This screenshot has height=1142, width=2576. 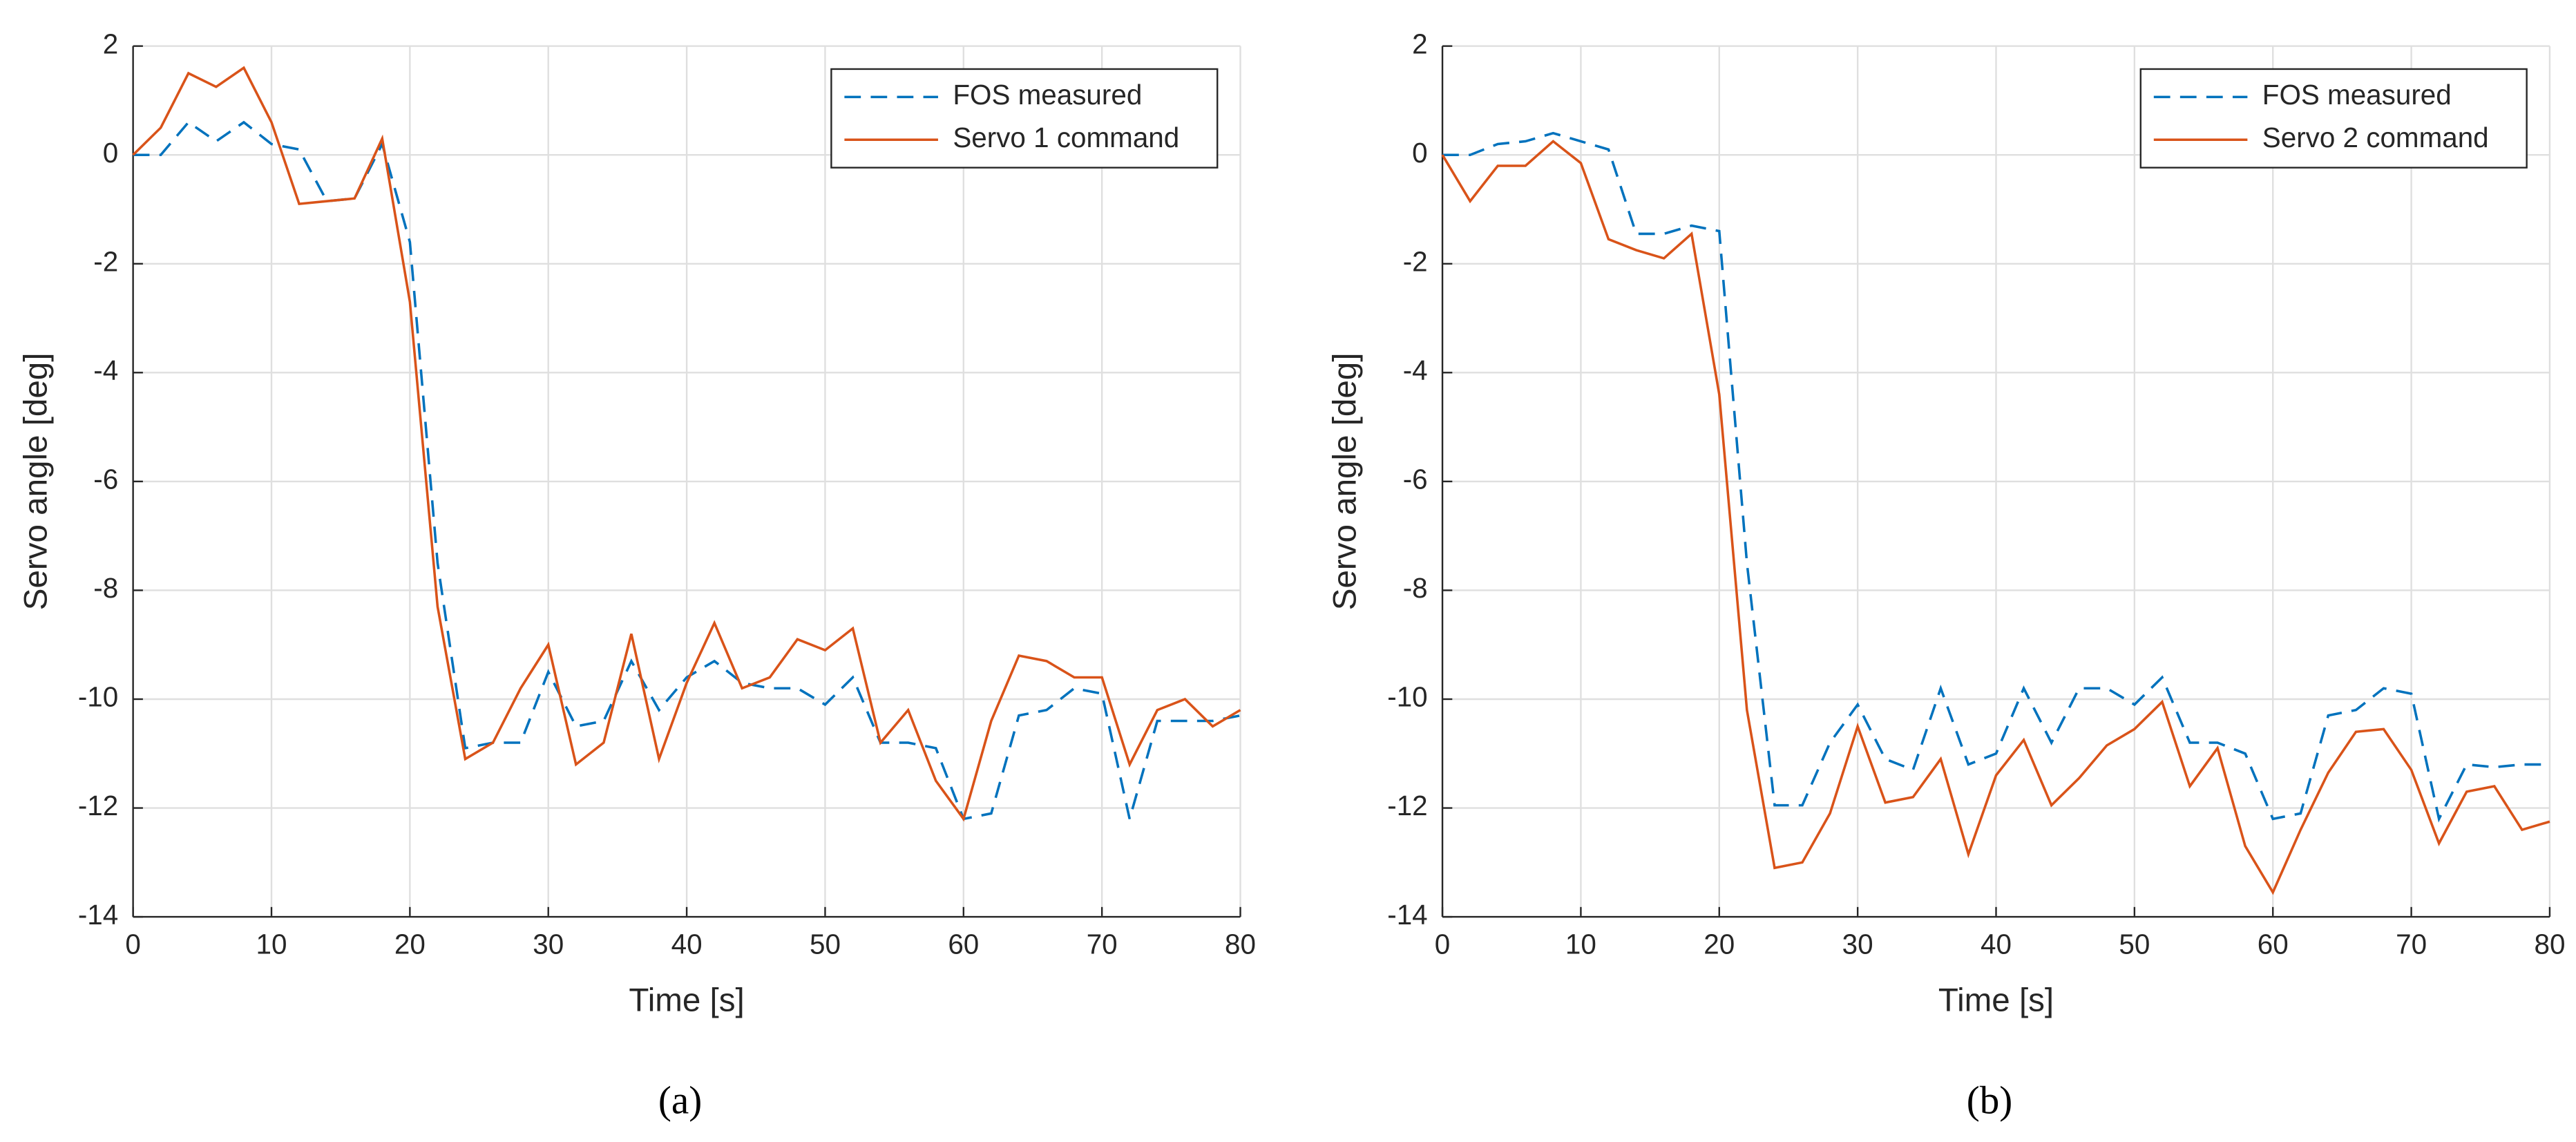 What do you see at coordinates (1066, 137) in the screenshot?
I see `legend-label: Servo 1 command` at bounding box center [1066, 137].